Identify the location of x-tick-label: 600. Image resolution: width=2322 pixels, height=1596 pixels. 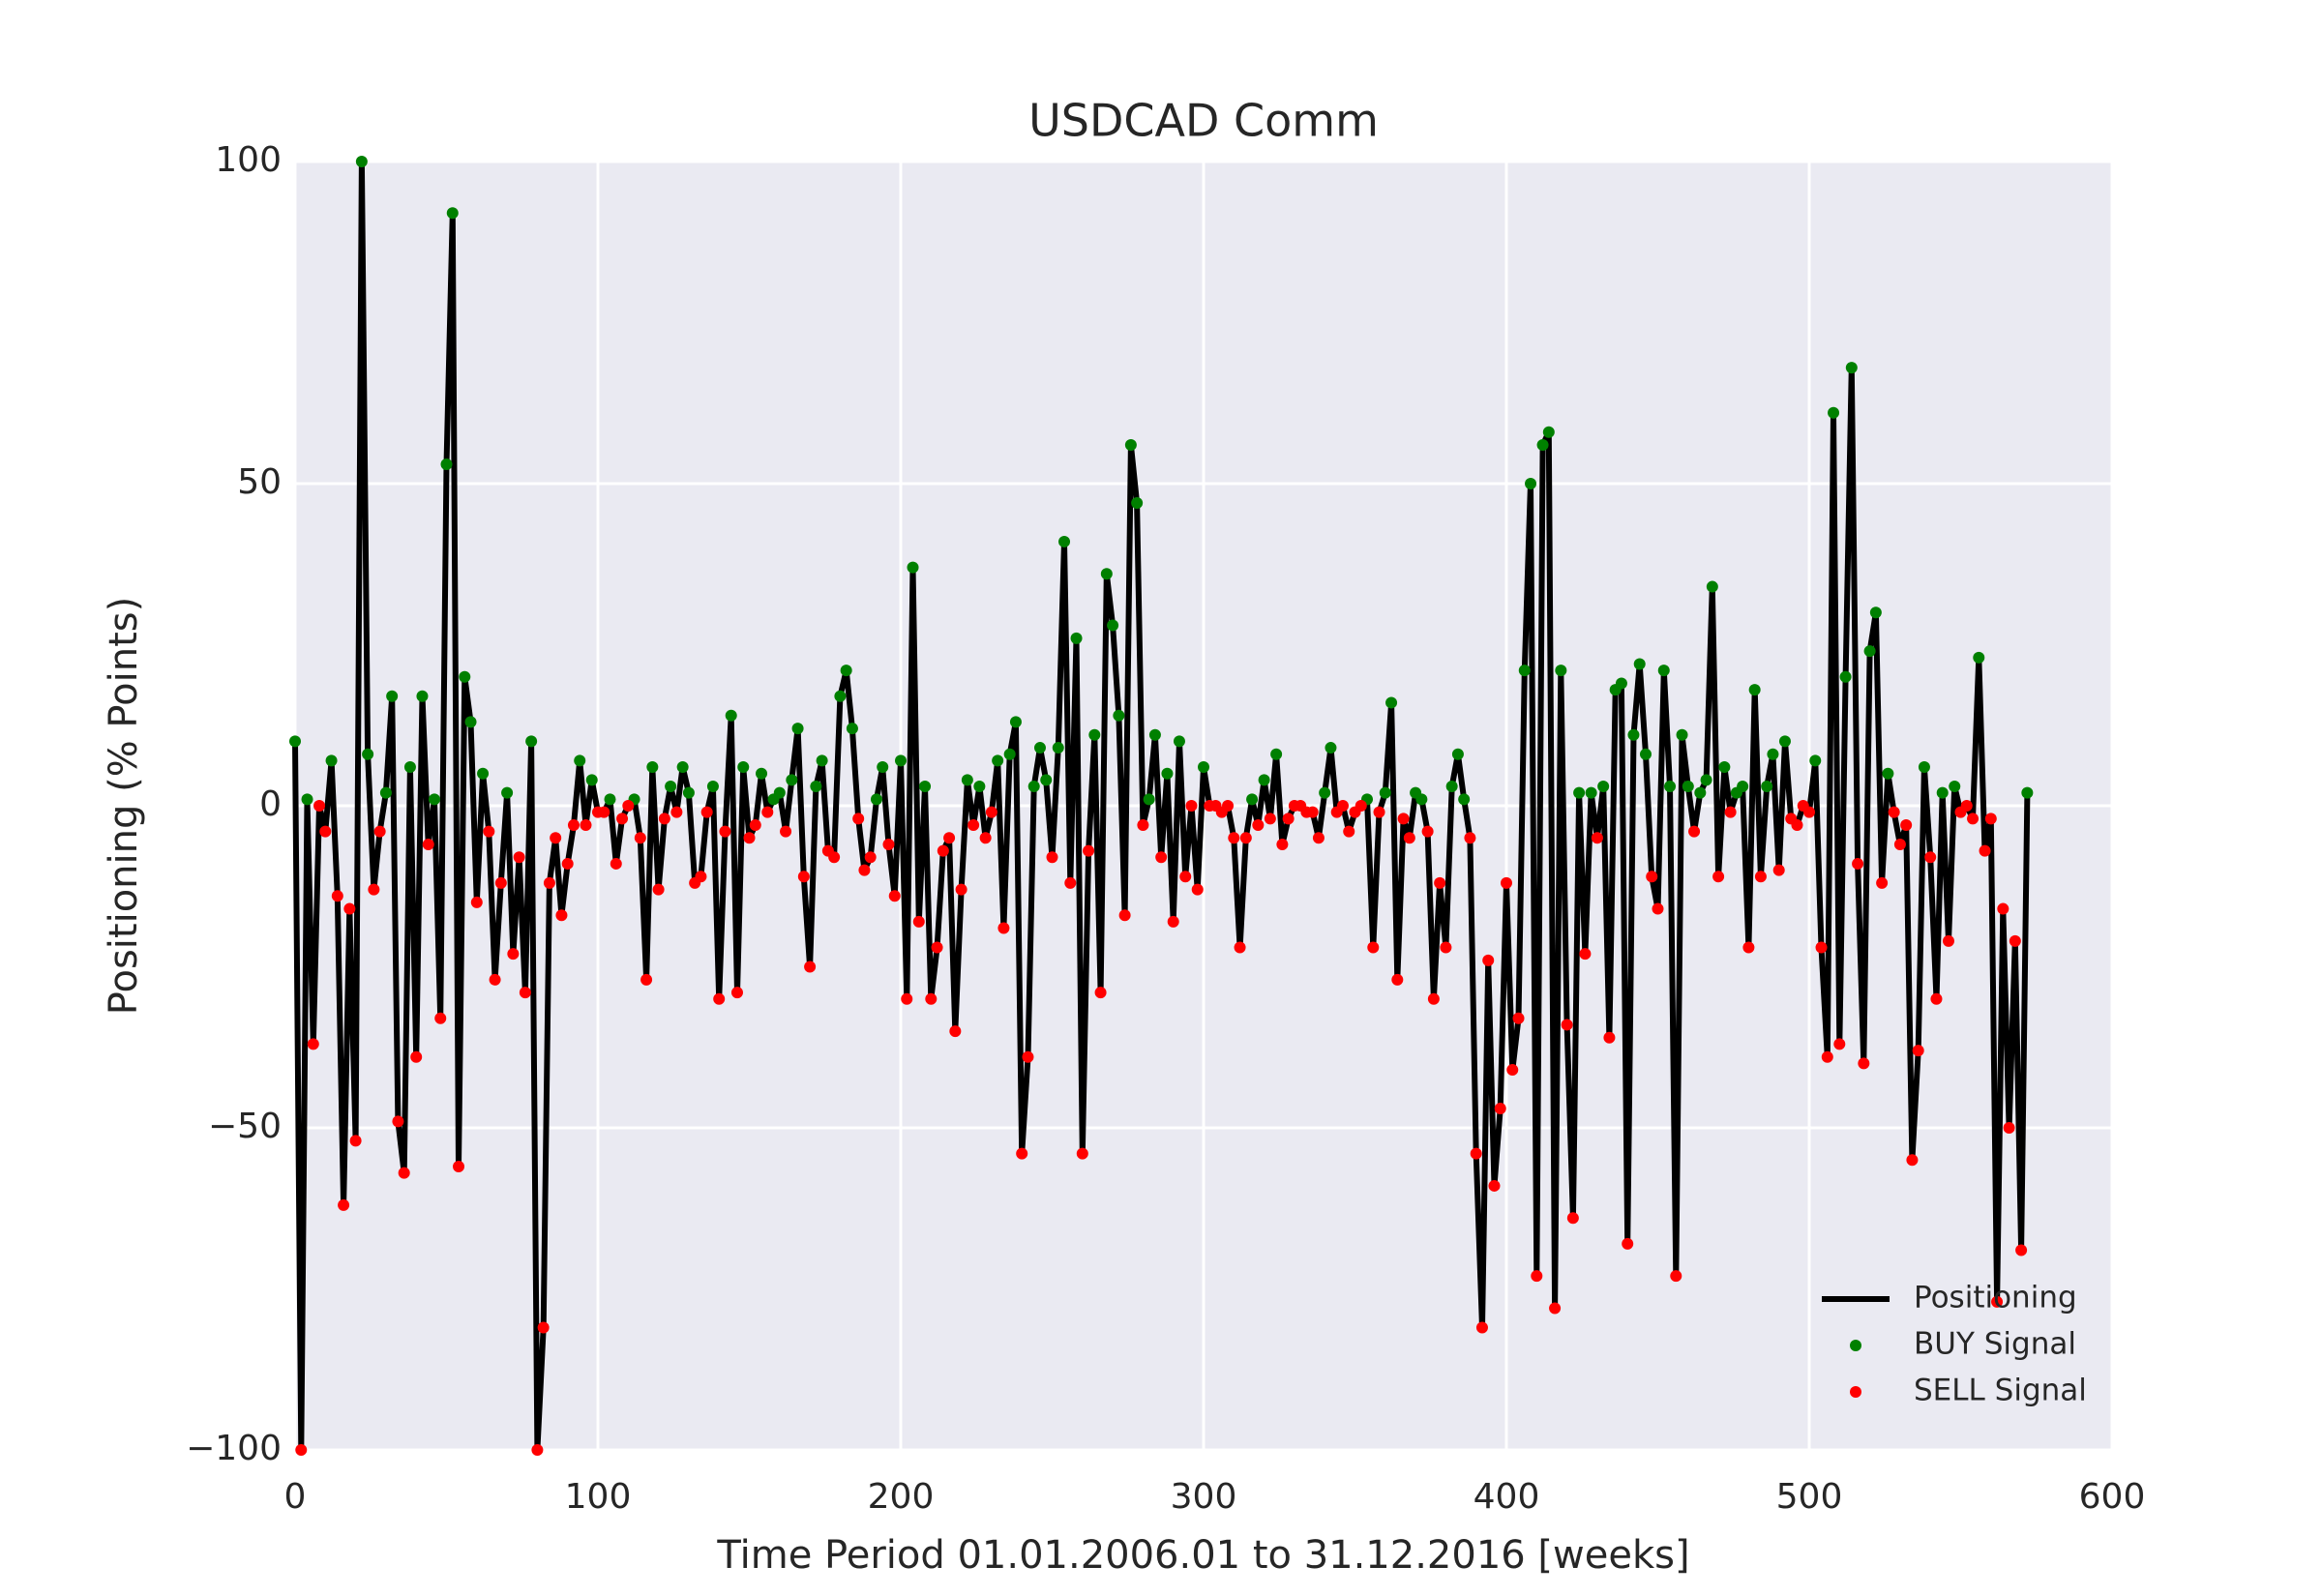
(2112, 1497).